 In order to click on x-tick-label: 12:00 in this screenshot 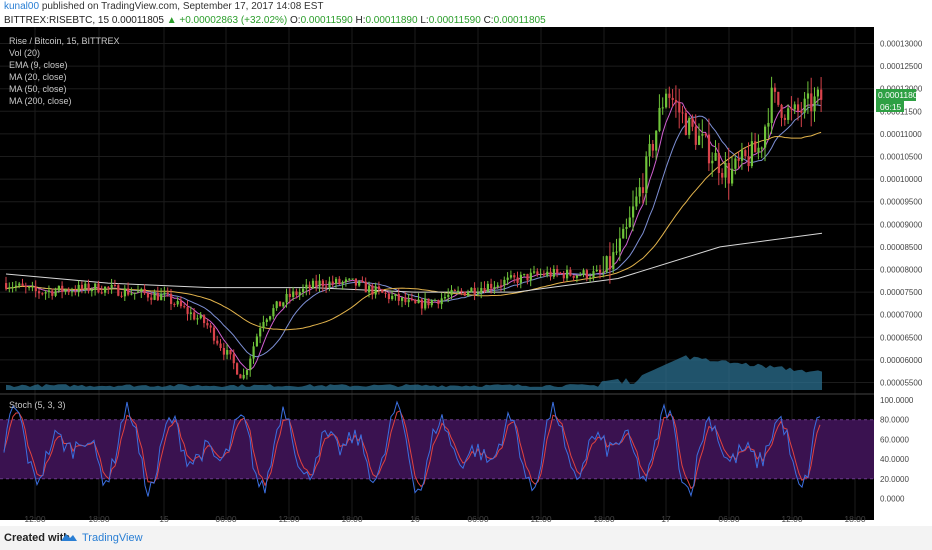, I will do `click(35, 519)`.